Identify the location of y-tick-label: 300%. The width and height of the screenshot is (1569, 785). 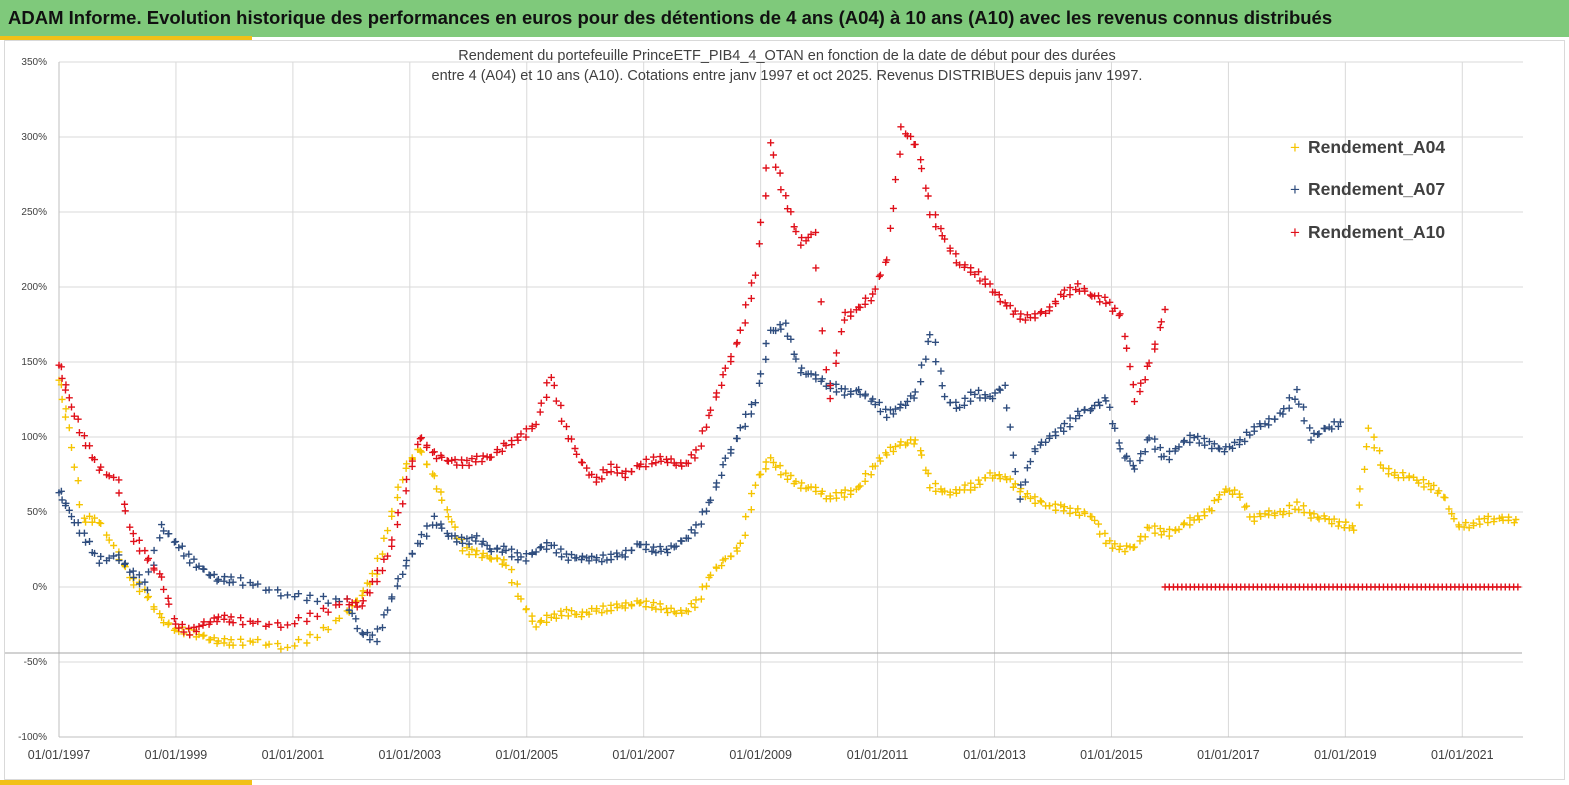
(34, 137).